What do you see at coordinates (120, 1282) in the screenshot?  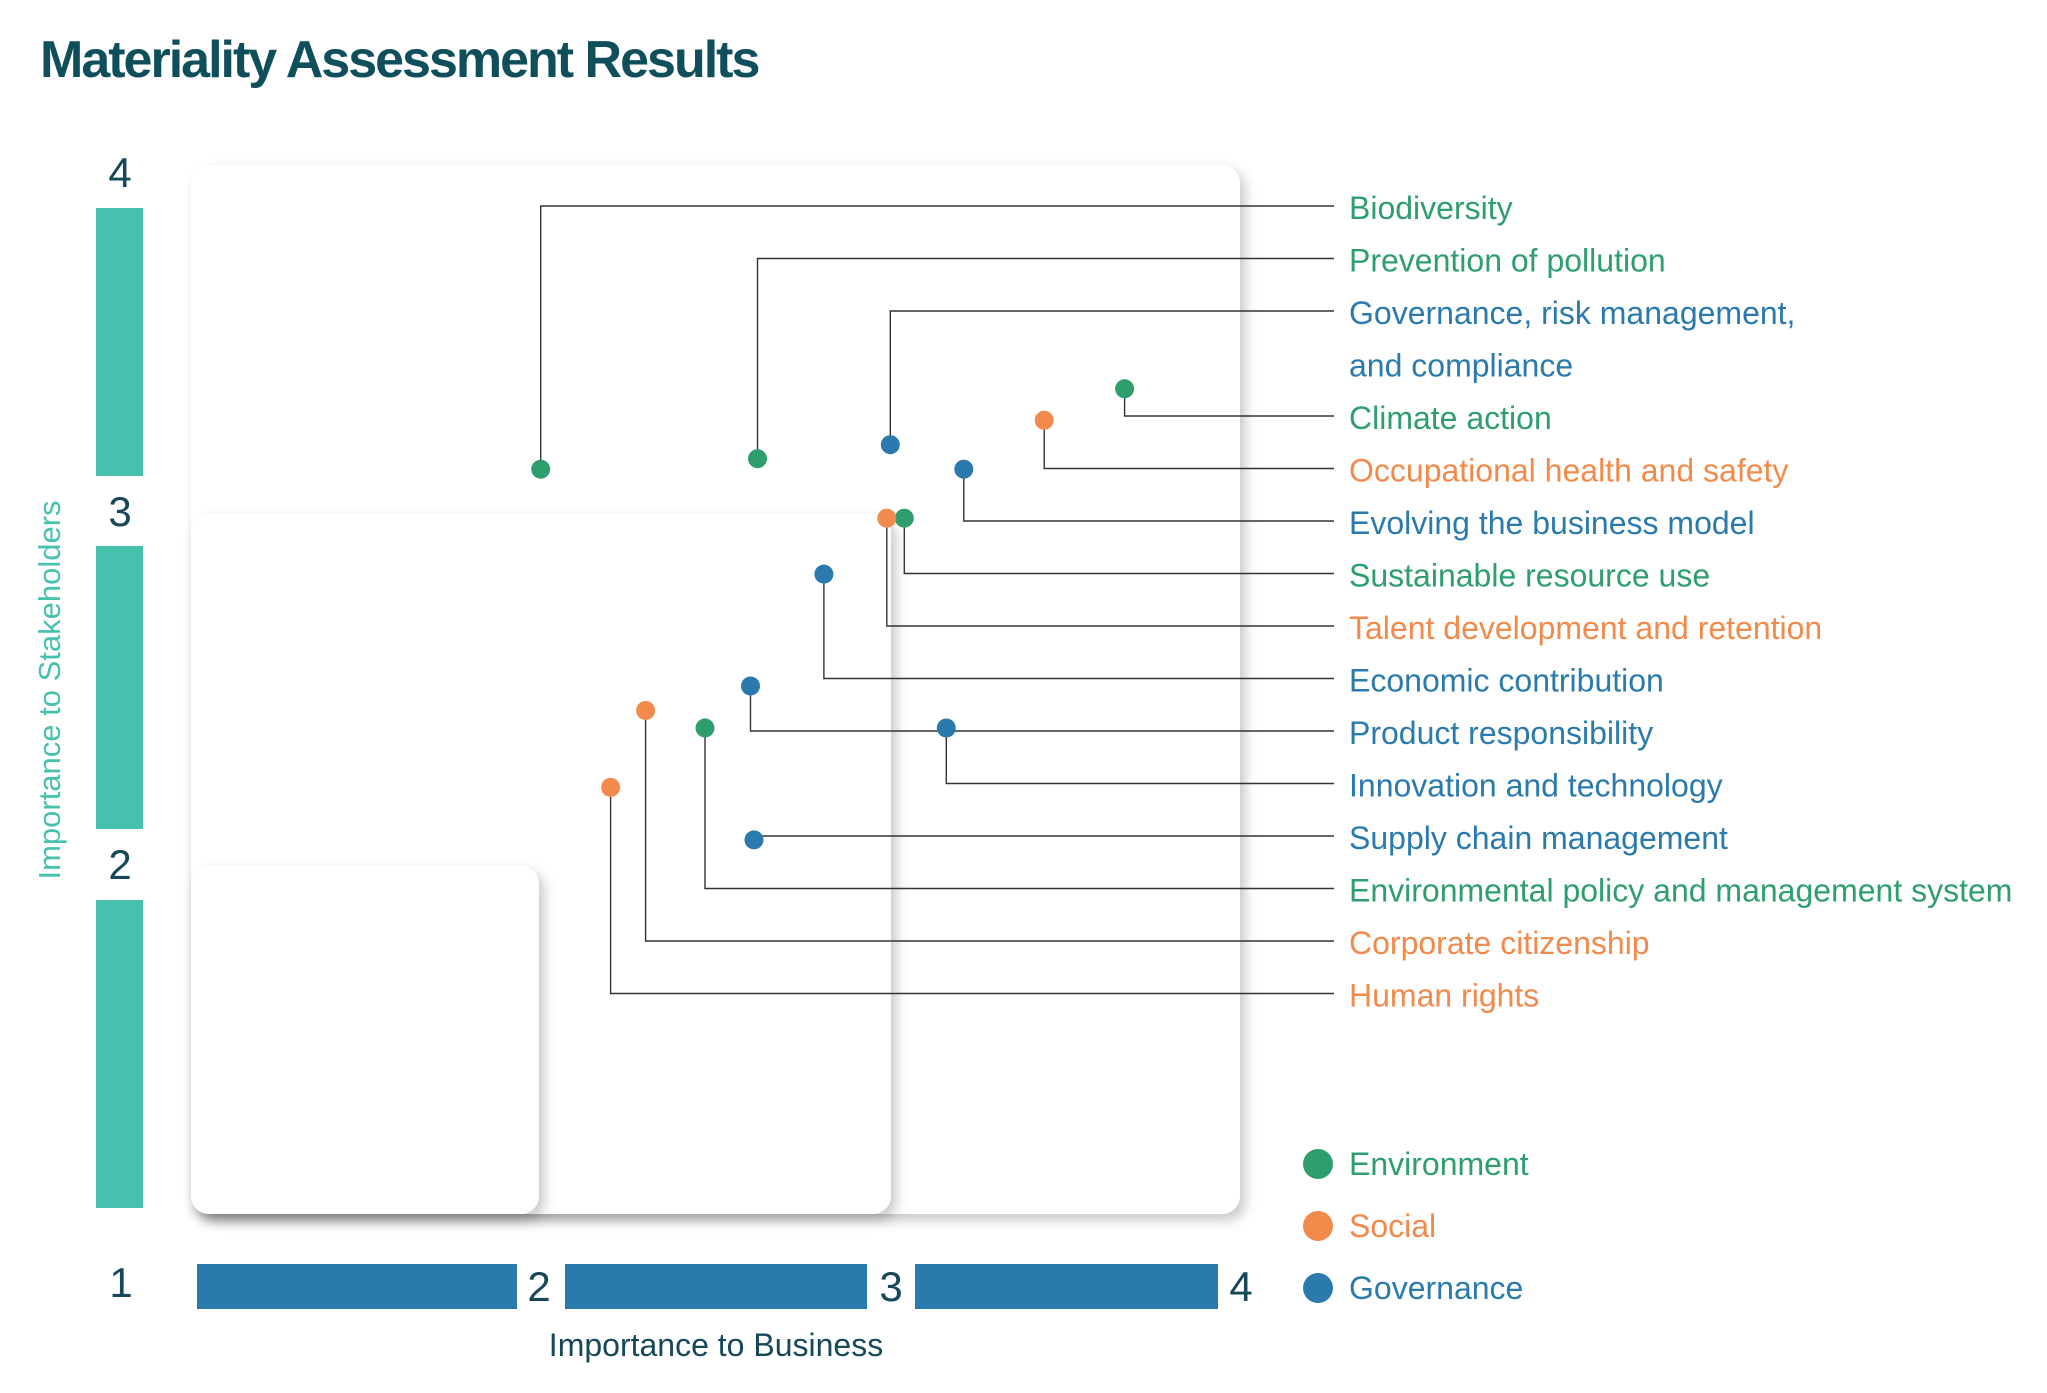 I see `x-tick-1: 1` at bounding box center [120, 1282].